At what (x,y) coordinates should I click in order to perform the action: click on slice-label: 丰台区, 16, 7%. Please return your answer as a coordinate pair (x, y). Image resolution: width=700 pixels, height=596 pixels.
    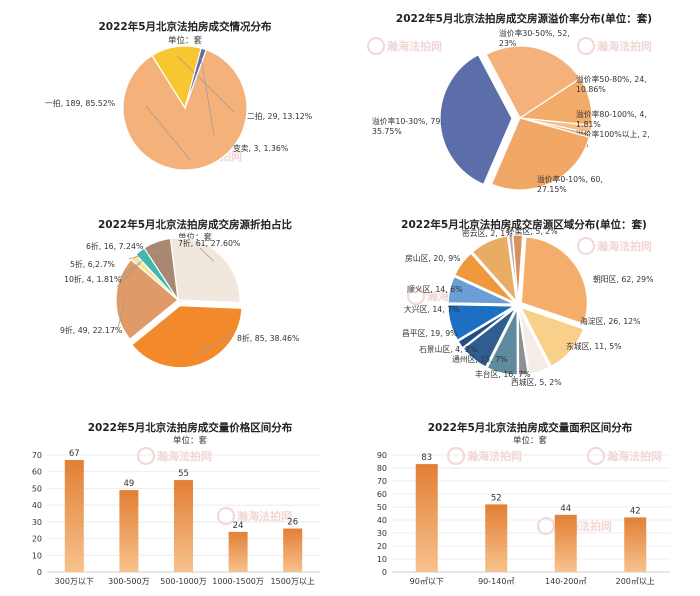
    Looking at the image, I should click on (503, 374).